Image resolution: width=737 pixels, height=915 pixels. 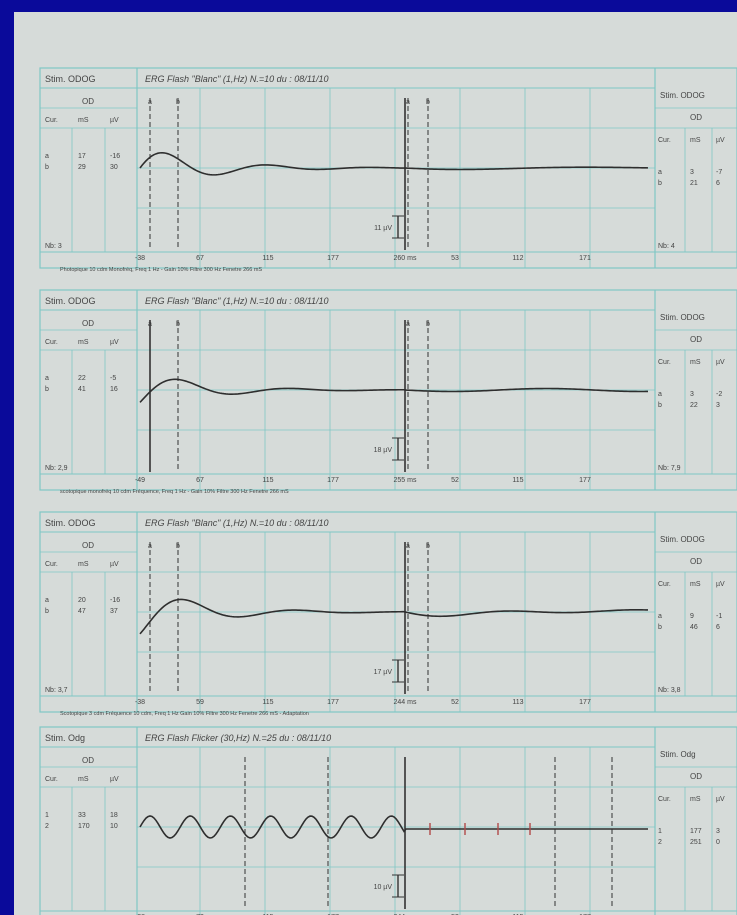 I want to click on table-cell-right: 3, so click(x=718, y=405).